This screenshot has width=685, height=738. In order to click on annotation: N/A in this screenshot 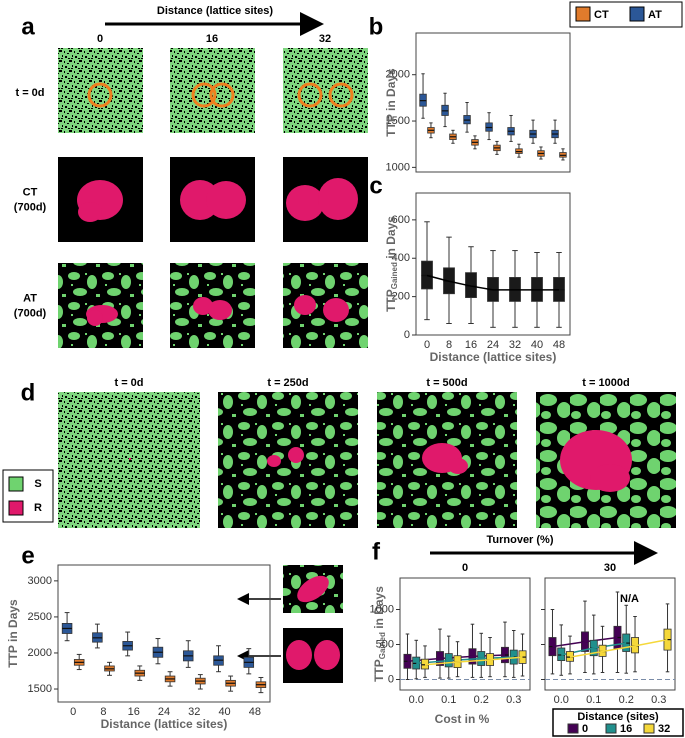, I will do `click(629, 599)`.